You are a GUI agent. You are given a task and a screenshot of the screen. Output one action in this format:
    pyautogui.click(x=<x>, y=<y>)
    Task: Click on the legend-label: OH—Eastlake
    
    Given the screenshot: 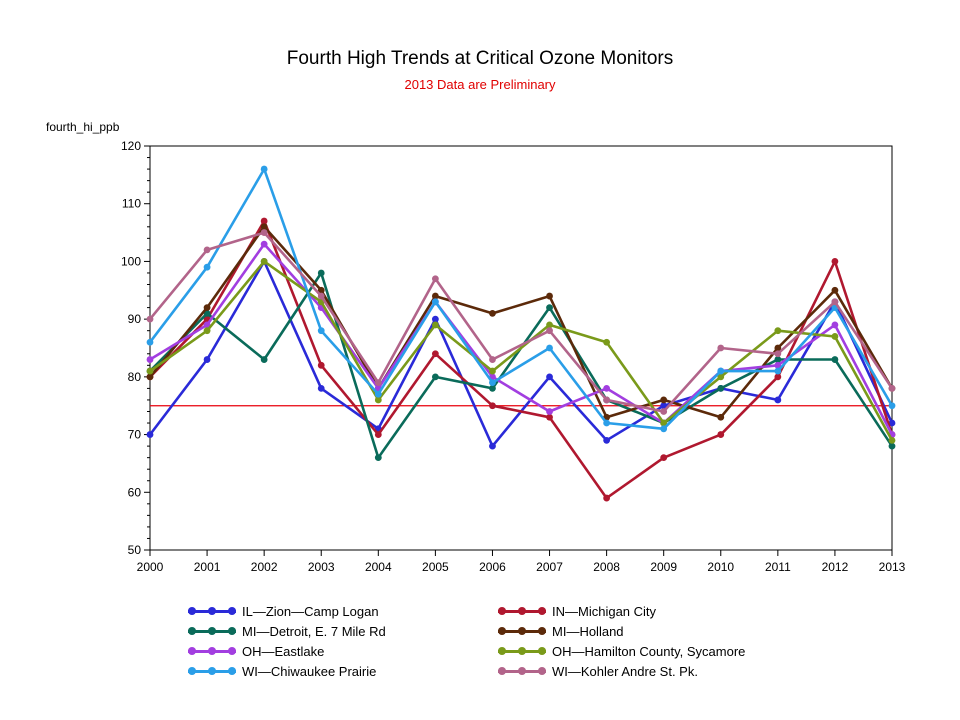 What is the action you would take?
    pyautogui.click(x=283, y=651)
    